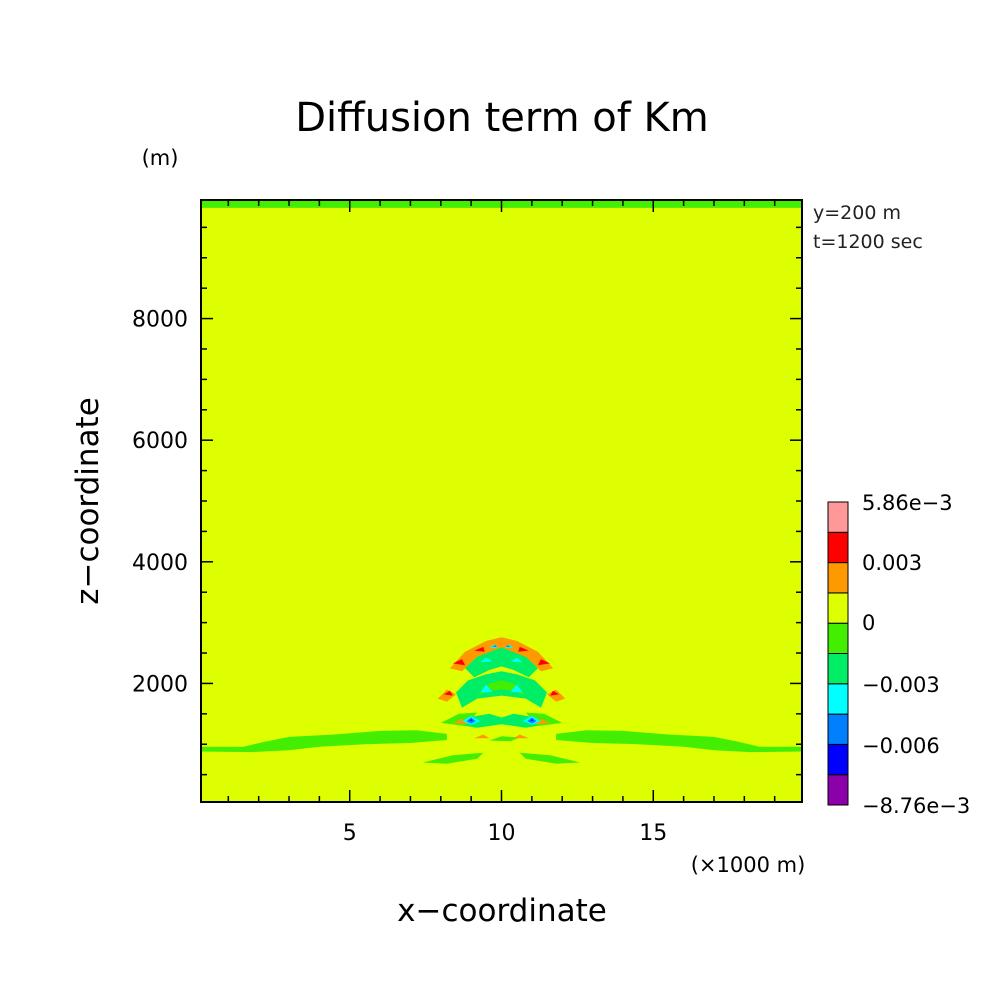 This screenshot has height=1004, width=1004. I want to click on chart-title: Diffusion term of Km, so click(502, 118).